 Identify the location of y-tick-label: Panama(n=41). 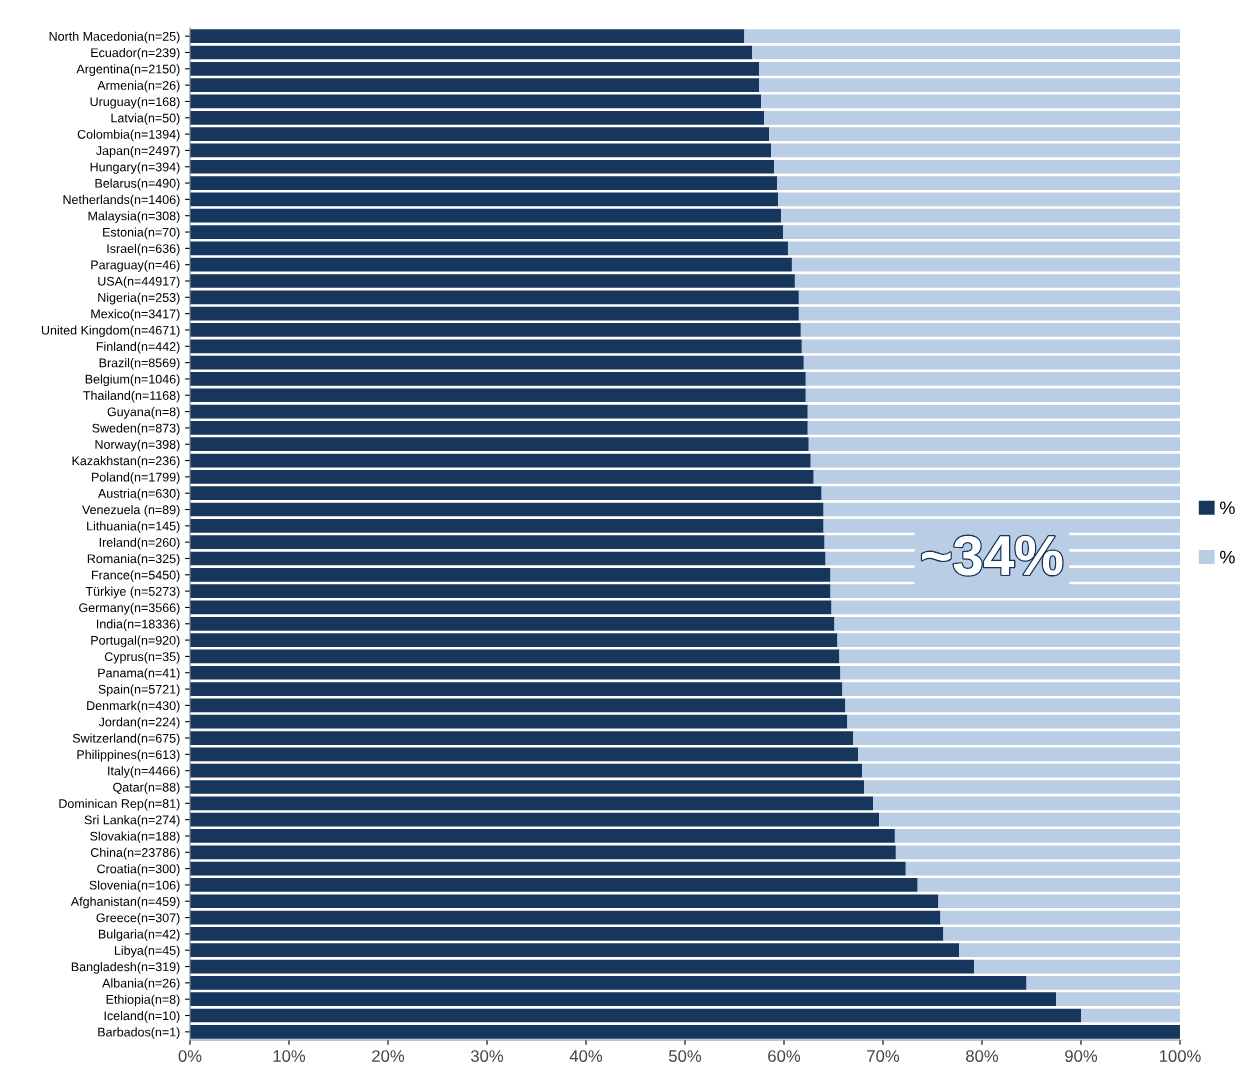
(139, 674).